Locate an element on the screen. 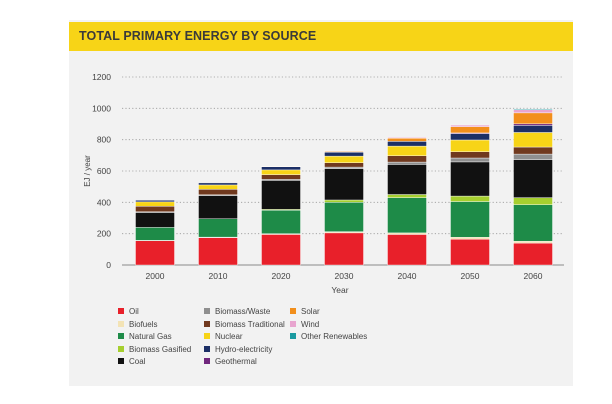  legend-label: Other Renewables is located at coordinates (334, 336).